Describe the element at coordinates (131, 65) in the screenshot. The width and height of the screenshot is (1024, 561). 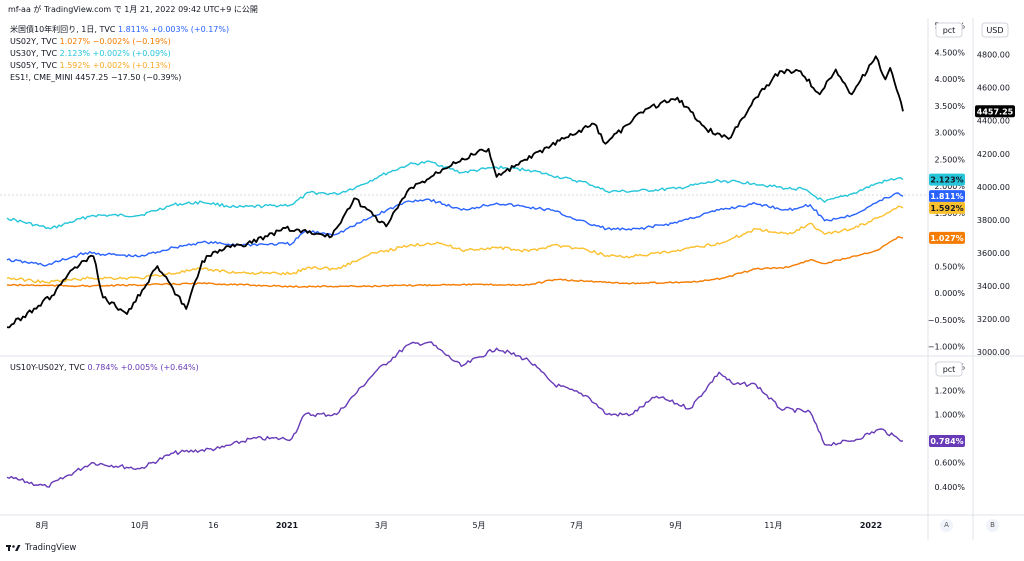
I see `legend-change: +0.002% (+0.13%)` at that location.